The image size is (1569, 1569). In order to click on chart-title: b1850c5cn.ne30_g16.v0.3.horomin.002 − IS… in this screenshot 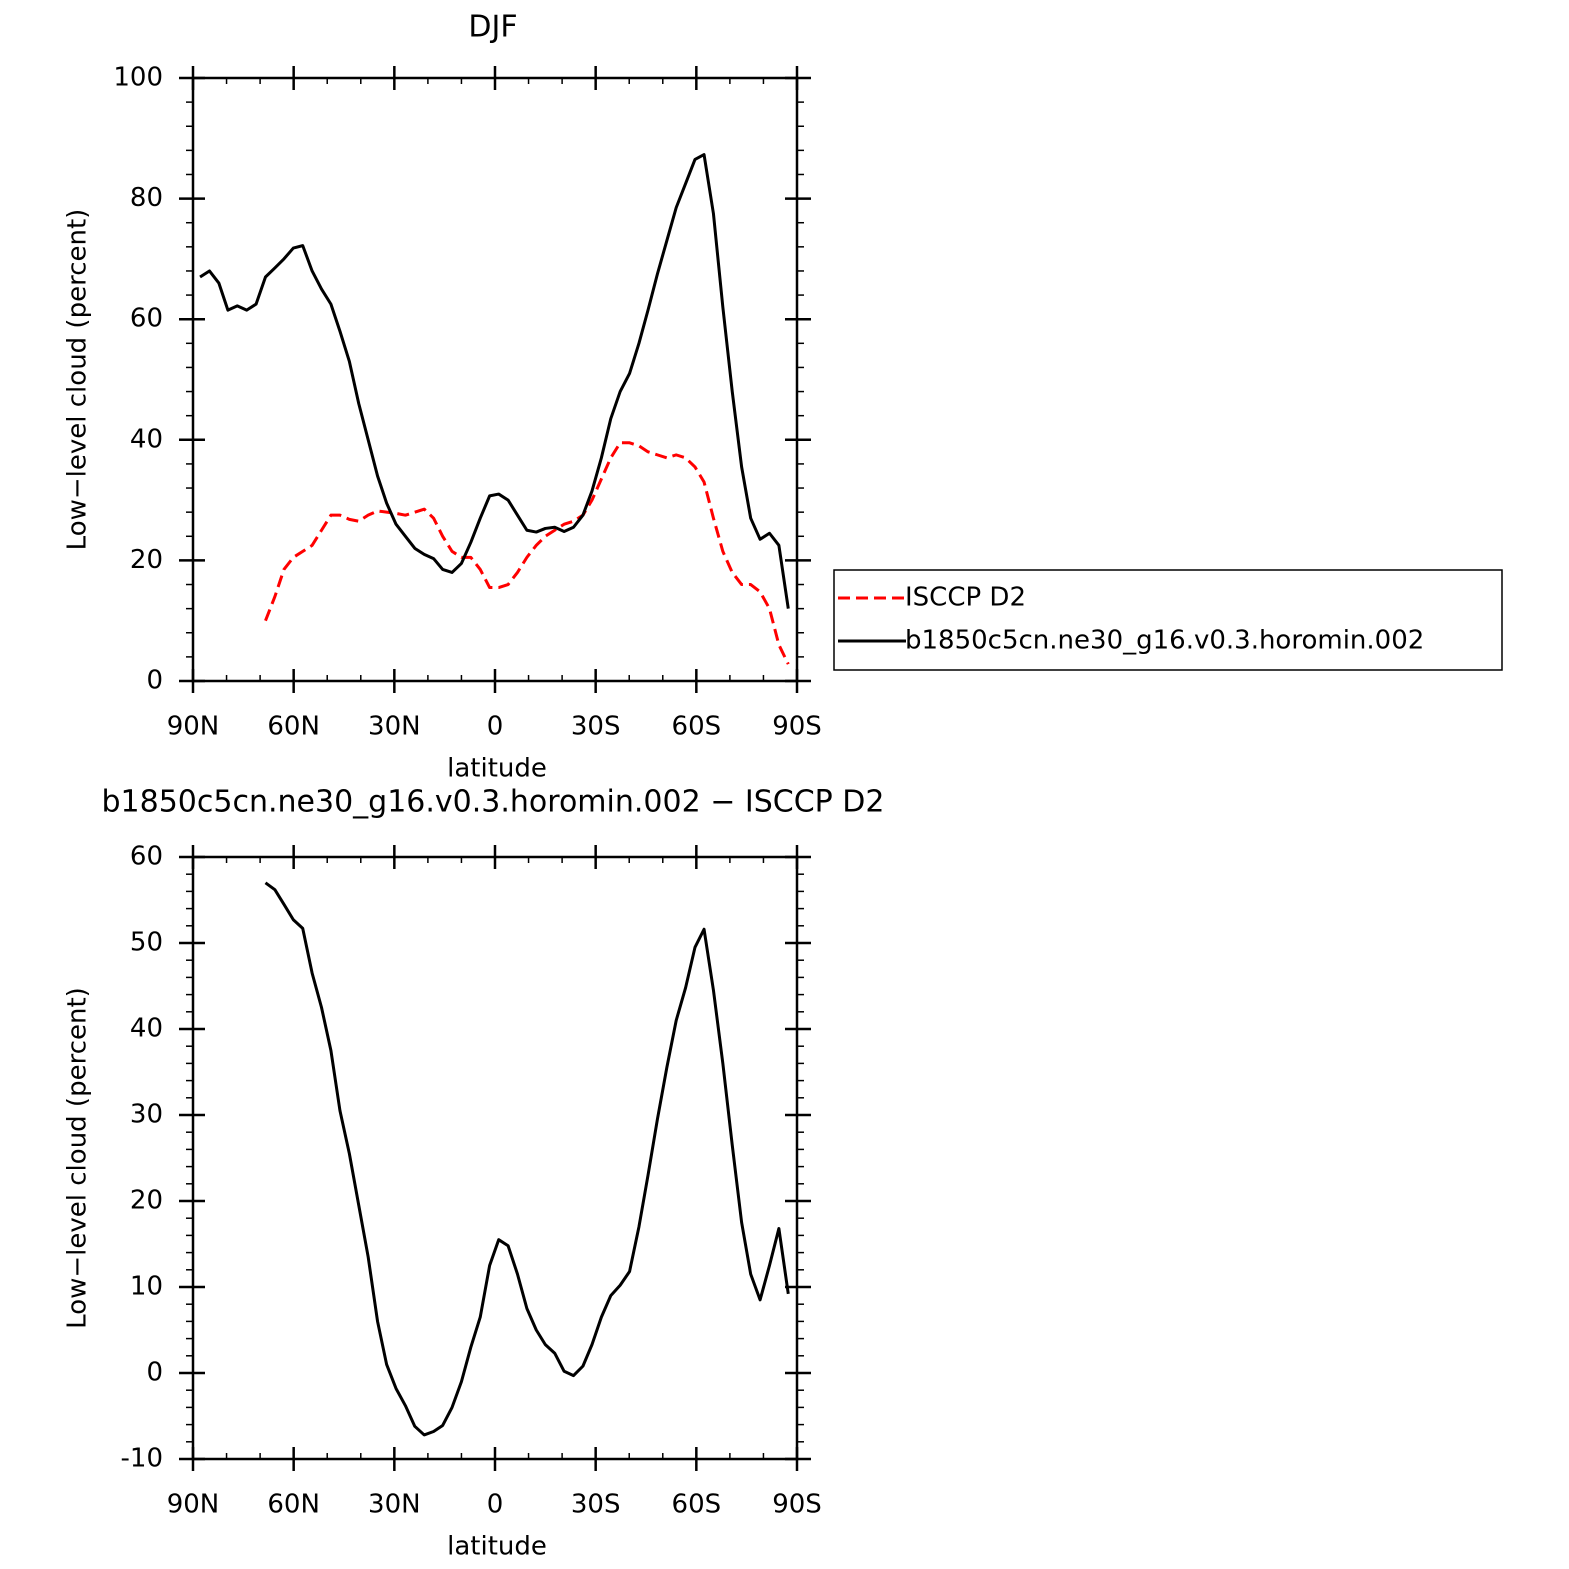, I will do `click(493, 802)`.